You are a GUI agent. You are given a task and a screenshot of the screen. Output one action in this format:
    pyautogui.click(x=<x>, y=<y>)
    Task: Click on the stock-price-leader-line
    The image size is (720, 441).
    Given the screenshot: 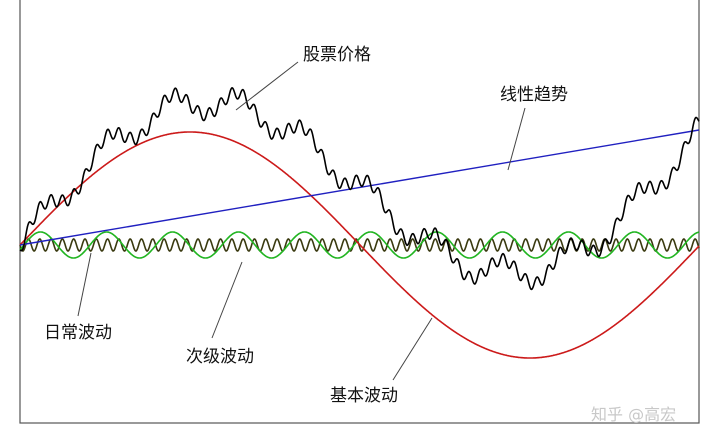 What is the action you would take?
    pyautogui.click(x=267, y=86)
    